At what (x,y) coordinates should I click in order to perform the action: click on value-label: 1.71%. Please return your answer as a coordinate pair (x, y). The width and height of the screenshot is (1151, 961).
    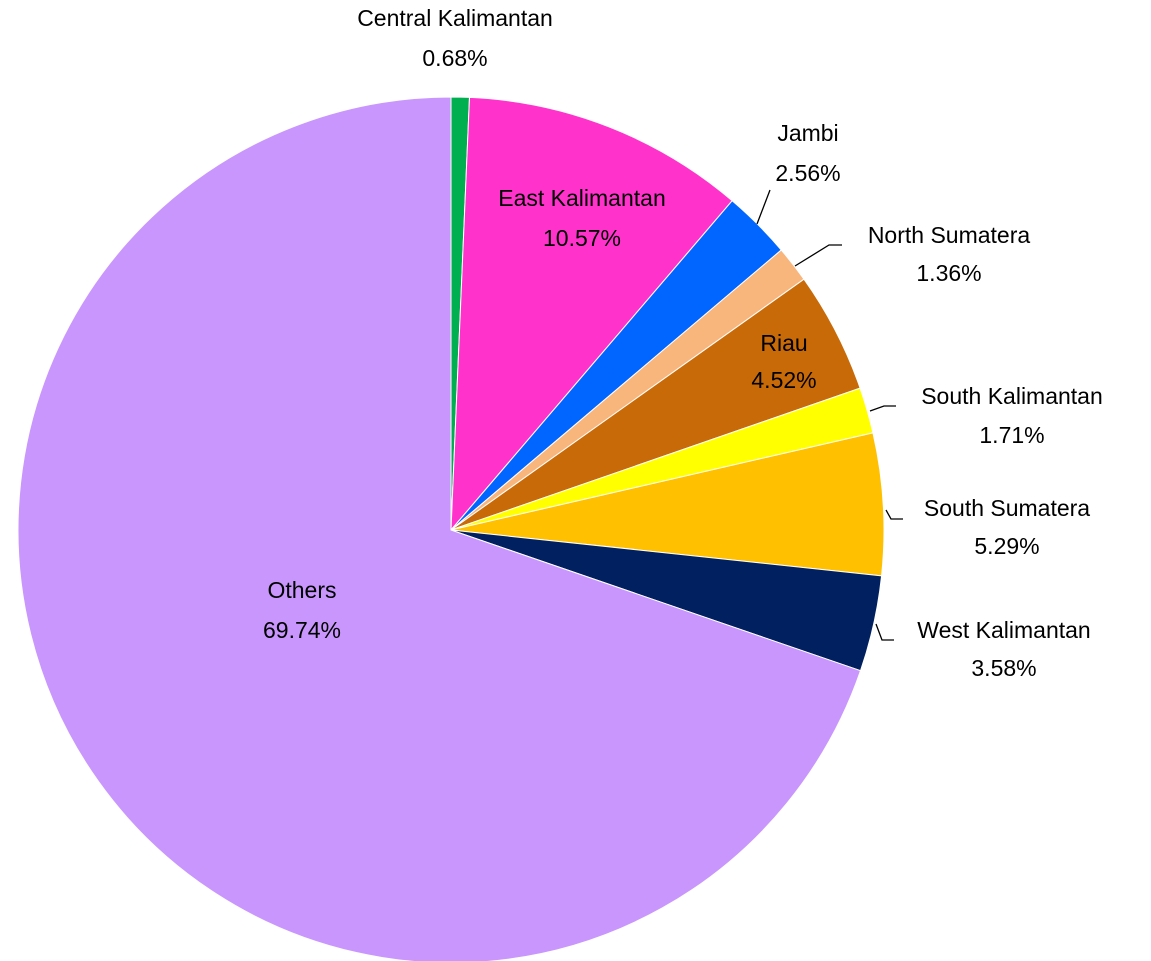
    Looking at the image, I should click on (1011, 435).